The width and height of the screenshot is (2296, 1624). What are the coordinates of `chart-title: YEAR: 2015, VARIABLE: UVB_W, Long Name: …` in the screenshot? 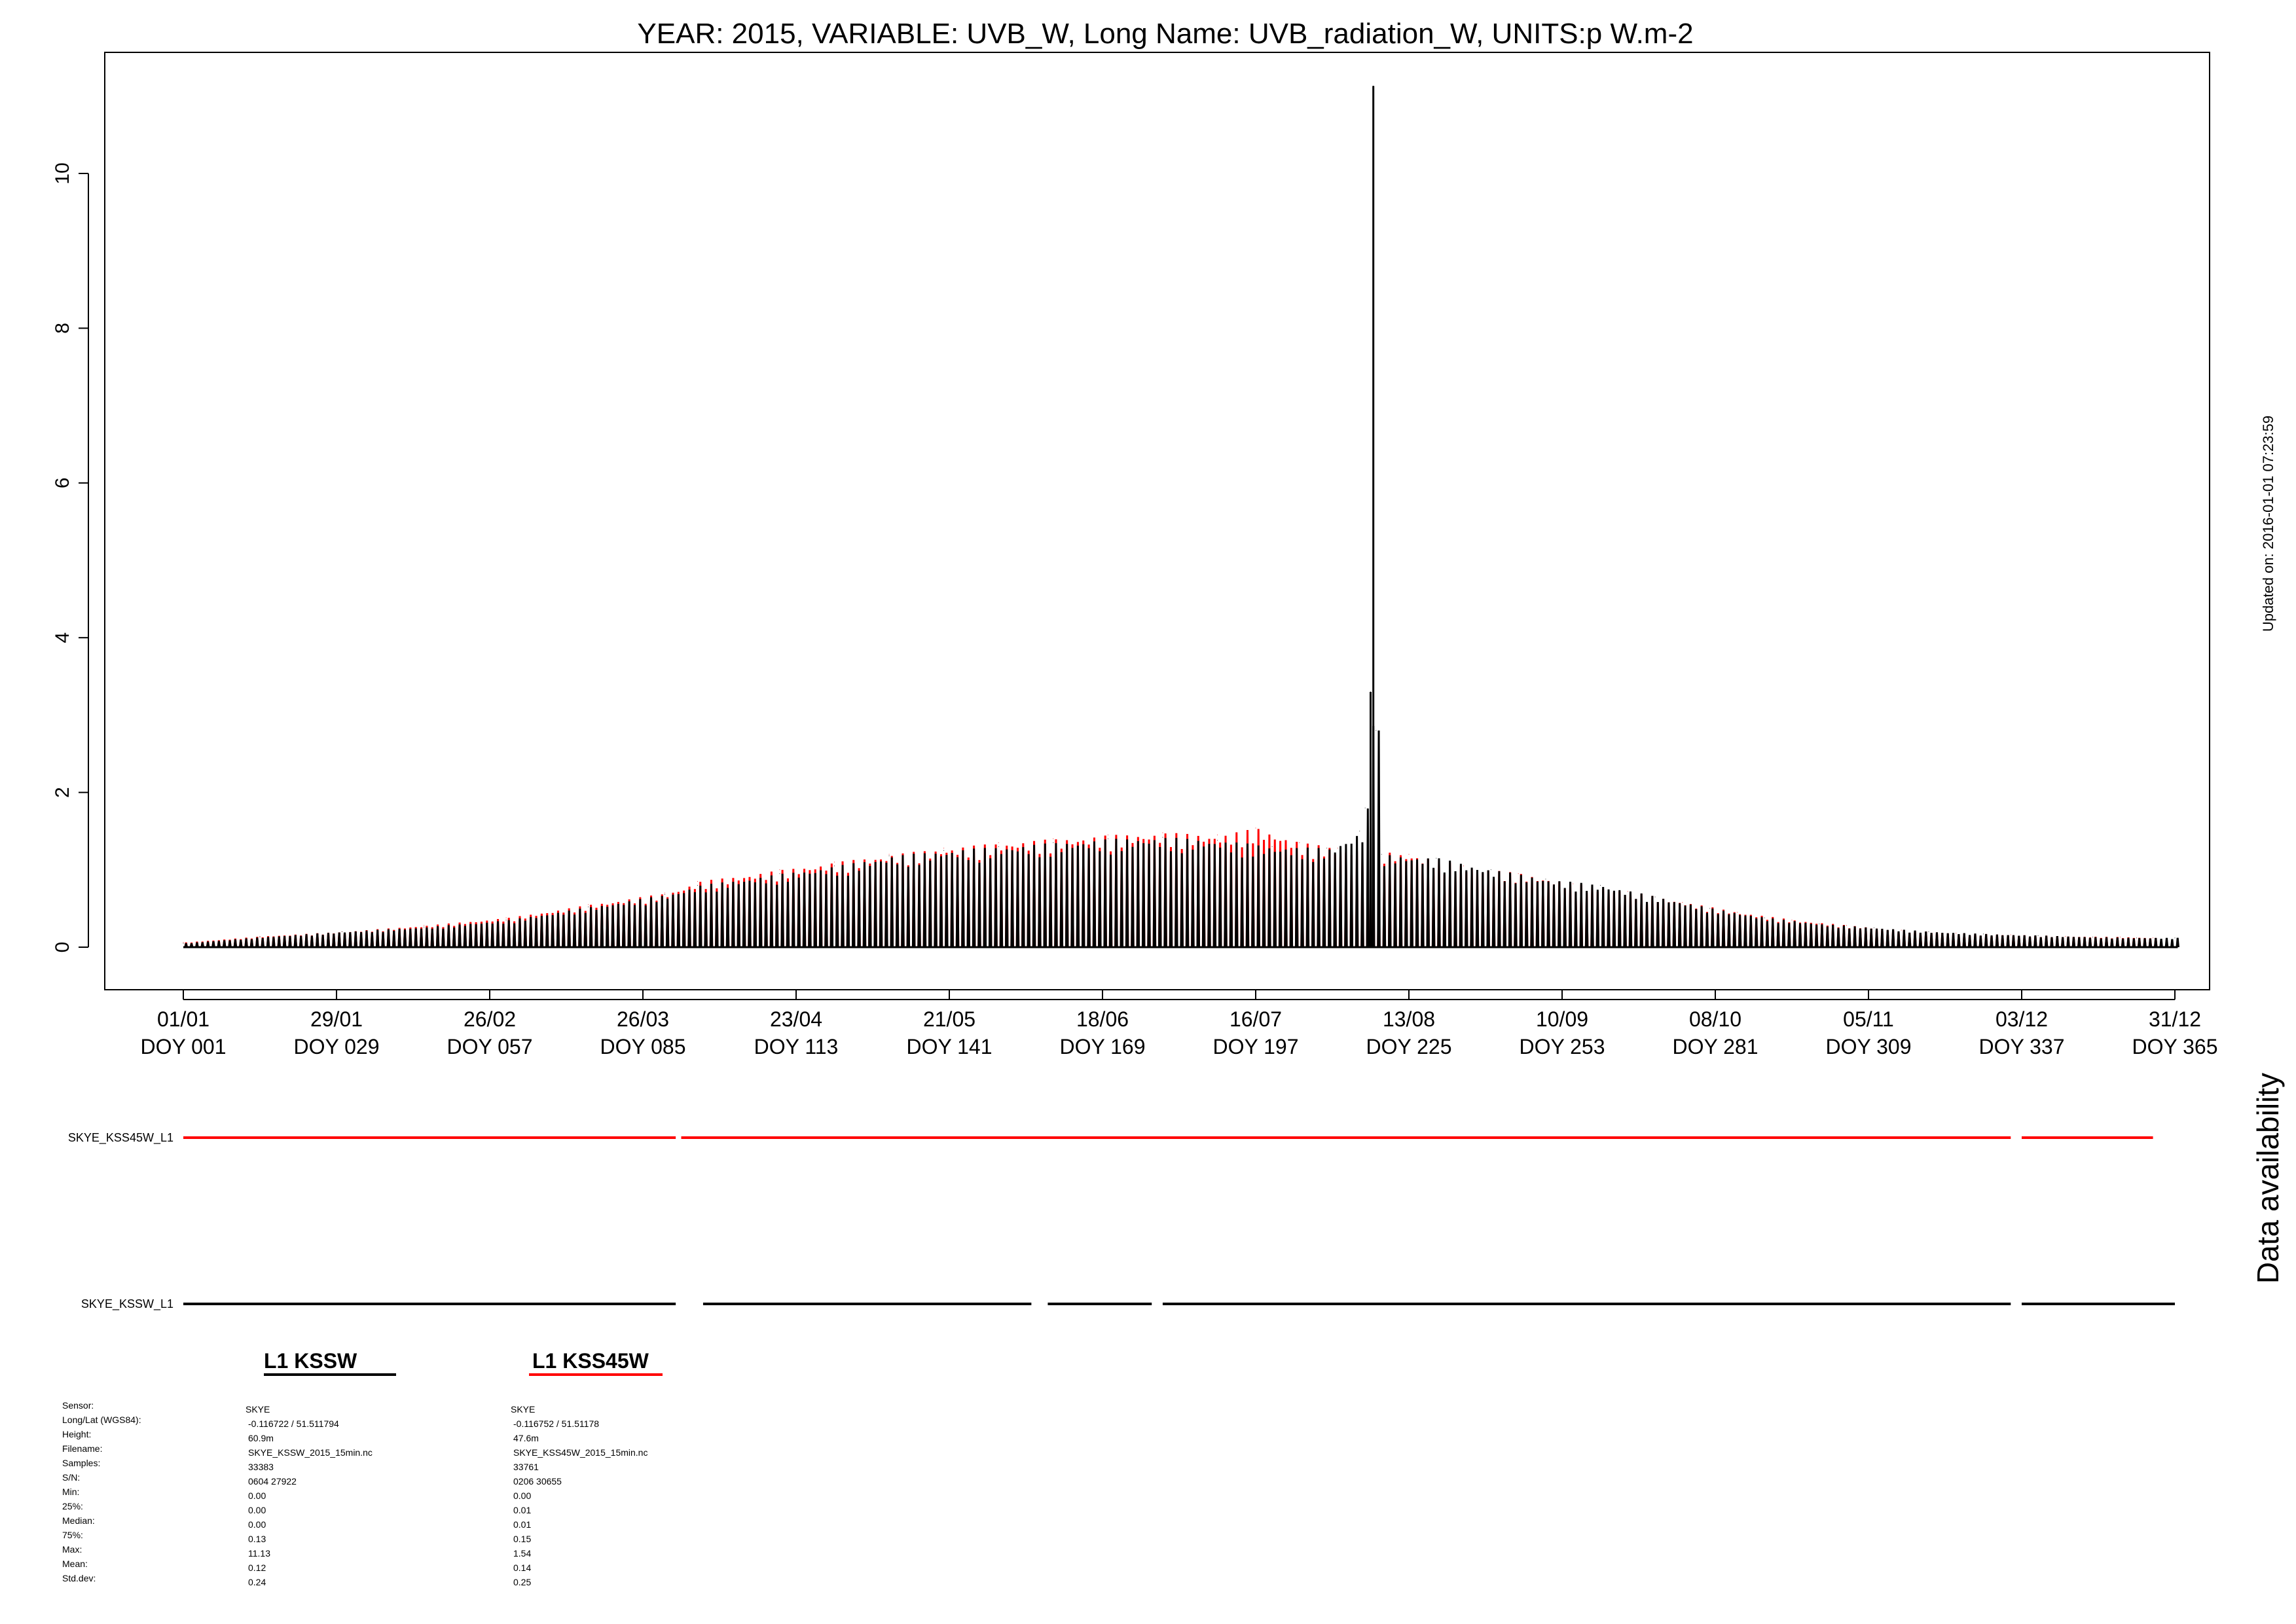 It's located at (1165, 34).